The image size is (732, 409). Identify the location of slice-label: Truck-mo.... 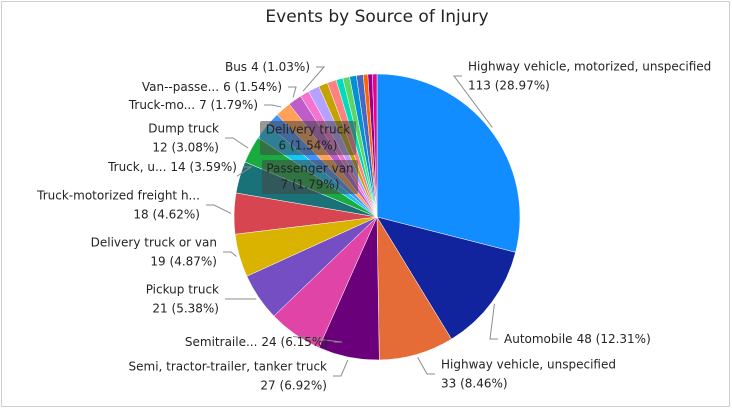
(161, 105).